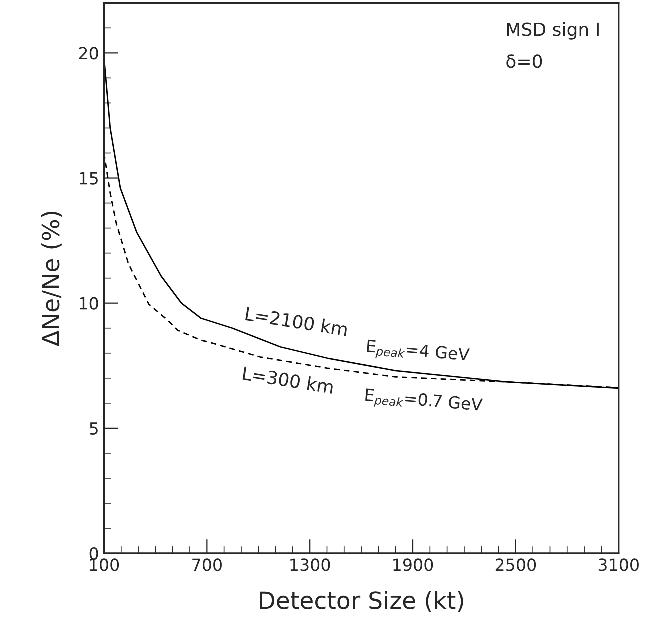 This screenshot has width=664, height=629. I want to click on annotation: δ=0, so click(524, 61).